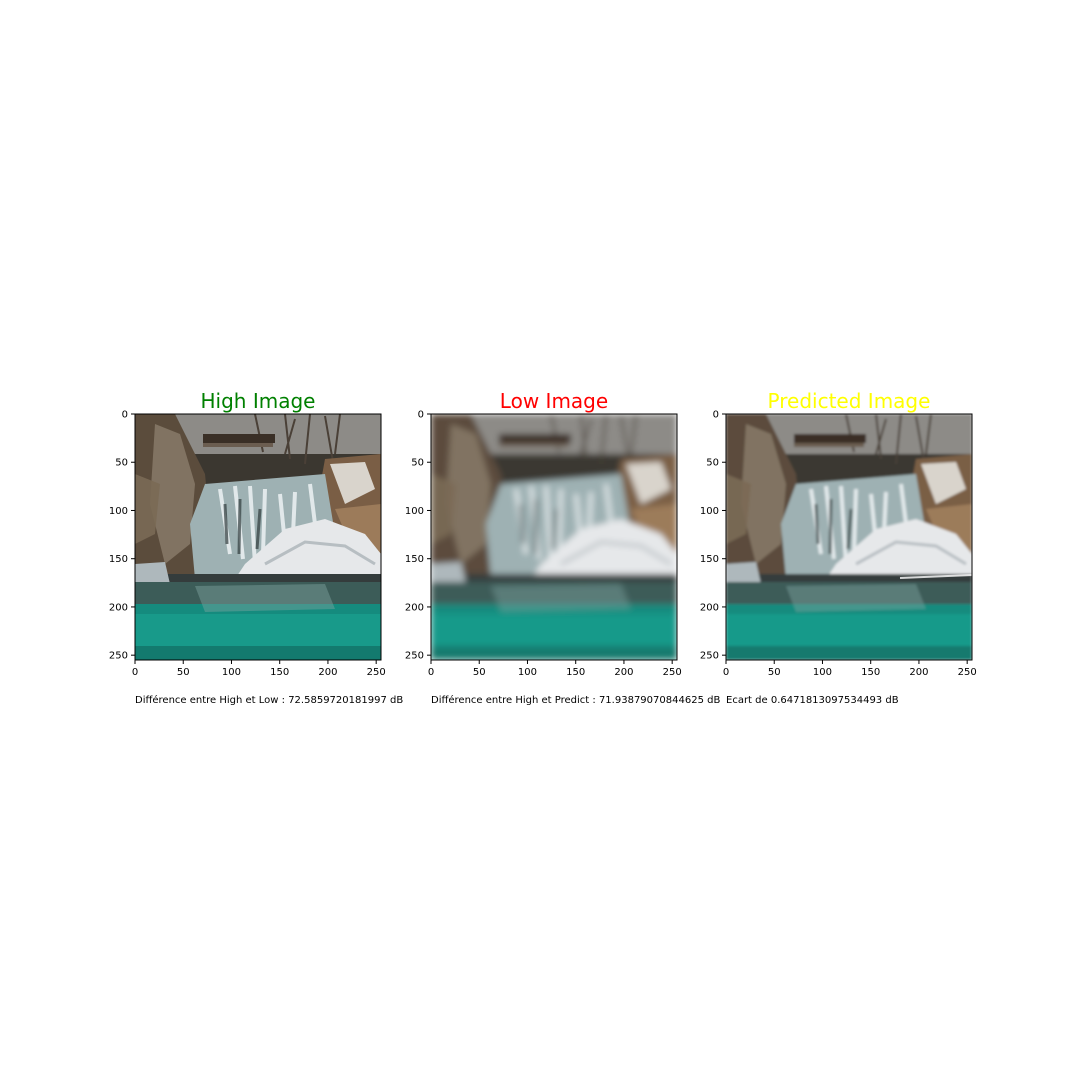  I want to click on high-image, so click(258, 537).